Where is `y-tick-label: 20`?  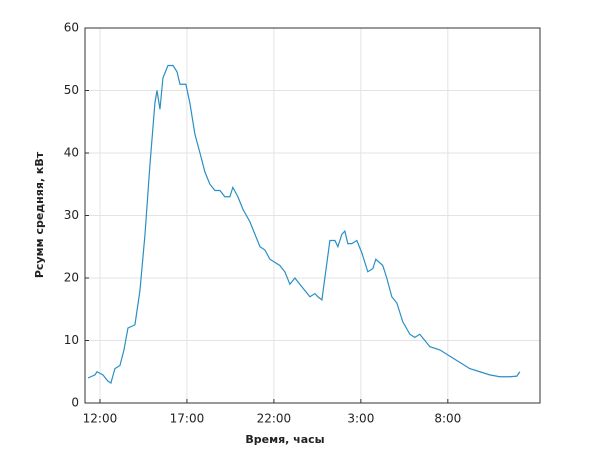 y-tick-label: 20 is located at coordinates (71, 278).